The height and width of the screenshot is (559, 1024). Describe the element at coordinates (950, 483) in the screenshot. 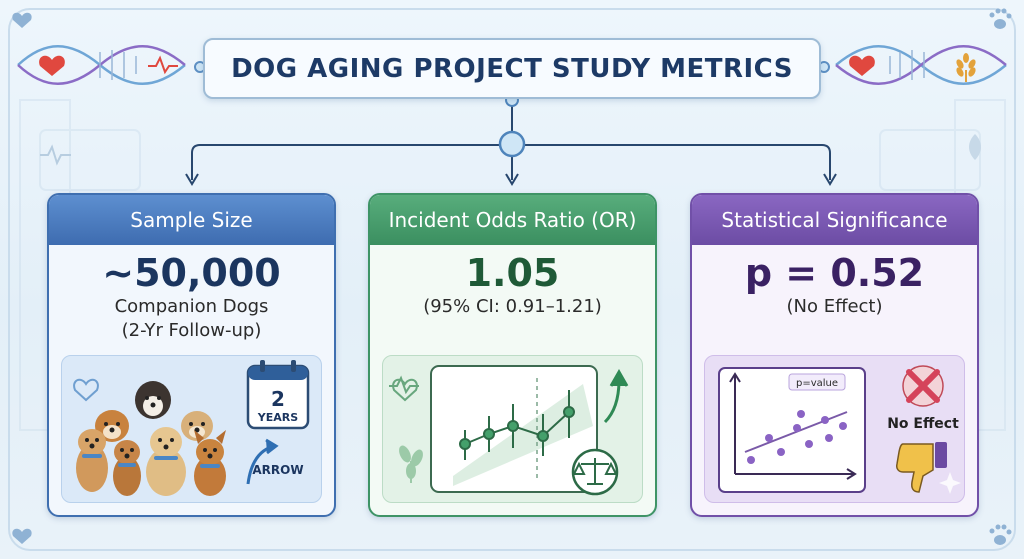

I see `sparkle-icon` at that location.